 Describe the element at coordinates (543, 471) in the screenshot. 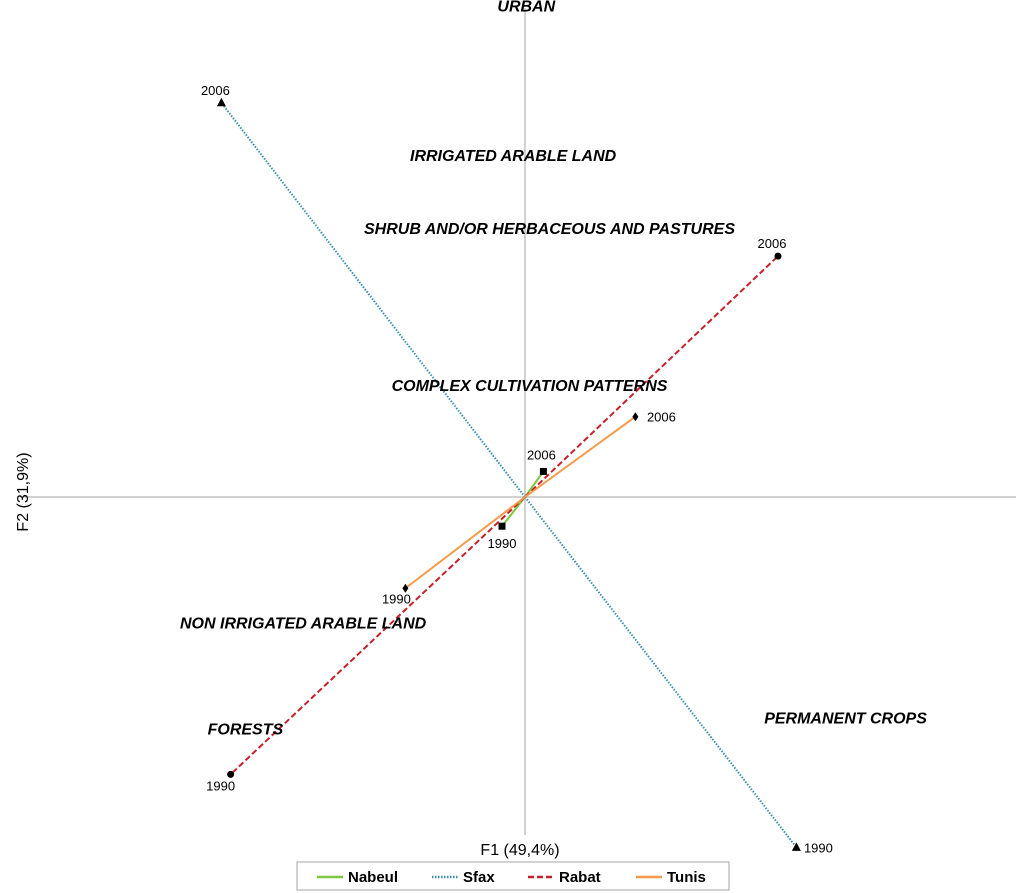

I see `nabeul-point-2006` at that location.